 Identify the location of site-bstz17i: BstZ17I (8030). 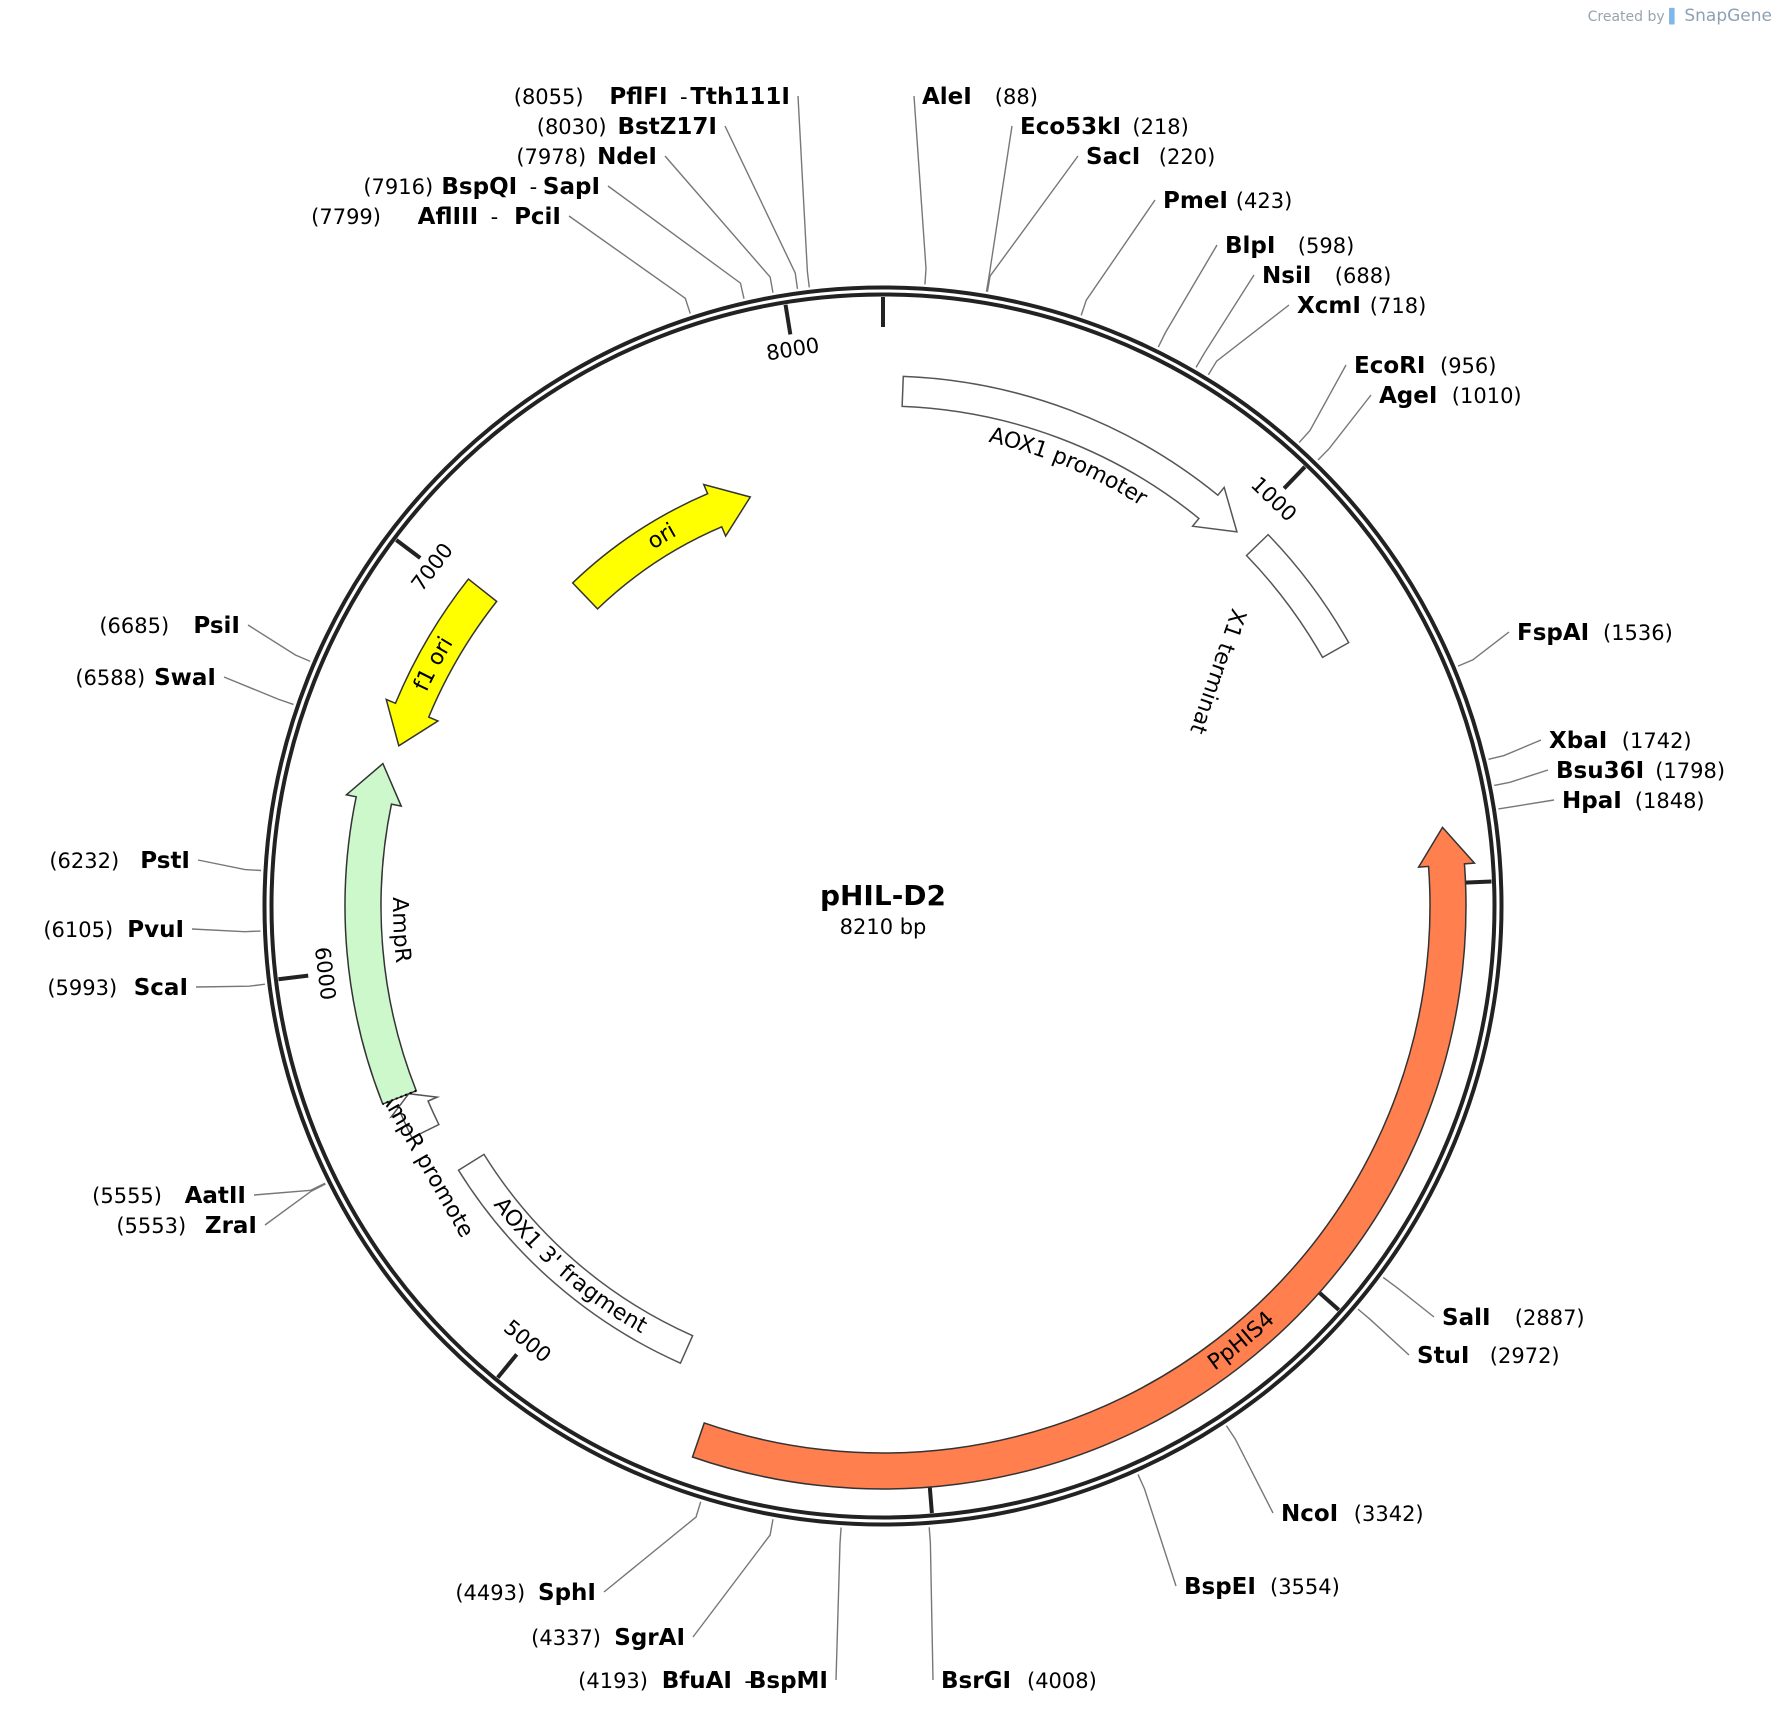
(668, 201).